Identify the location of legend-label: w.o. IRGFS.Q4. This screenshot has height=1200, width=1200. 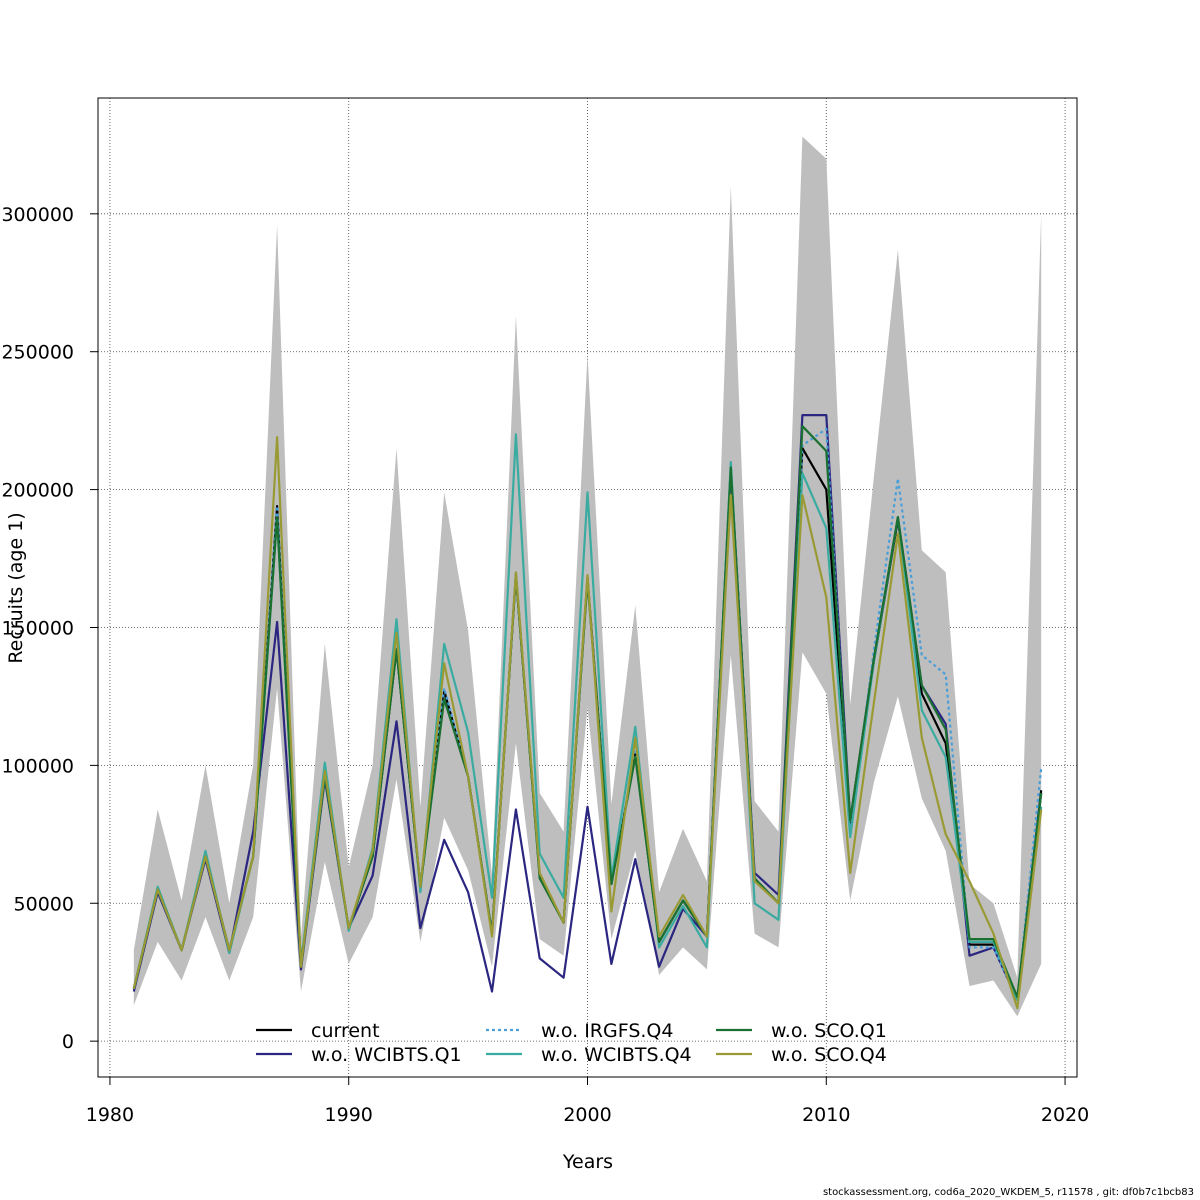
(607, 1031).